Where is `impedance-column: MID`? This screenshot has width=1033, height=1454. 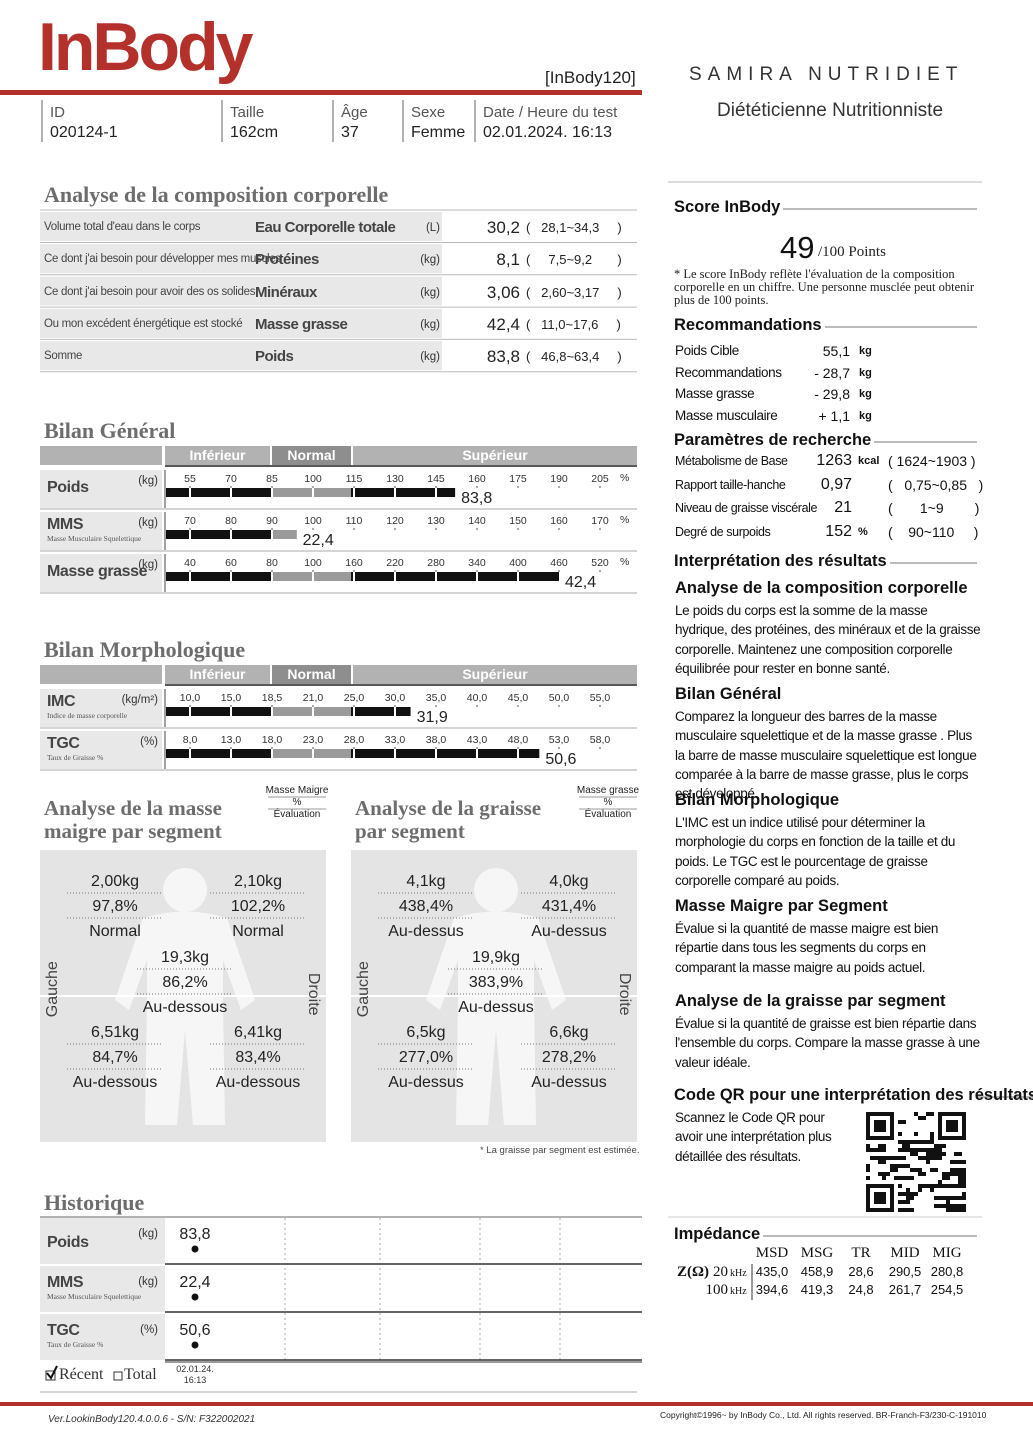
impedance-column: MID is located at coordinates (905, 1253).